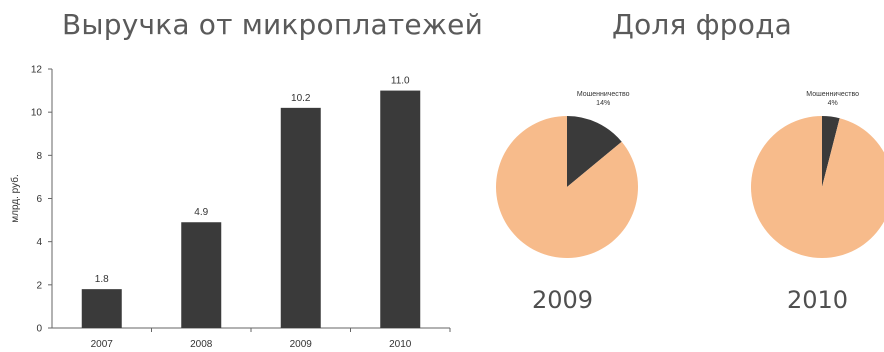 The image size is (884, 352). I want to click on x-tick-label: 2007, so click(102, 344).